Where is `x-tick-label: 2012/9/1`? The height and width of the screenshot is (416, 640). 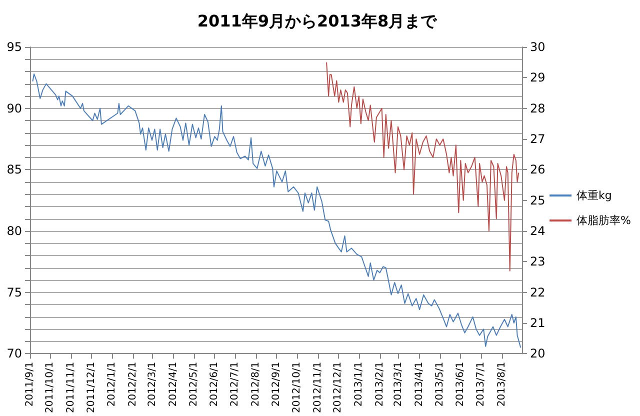
x-tick-label: 2012/9/1 is located at coordinates (276, 384).